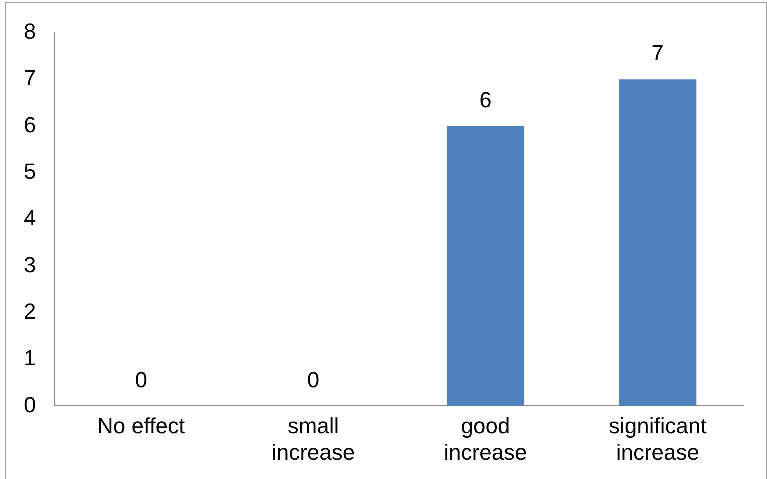 The height and width of the screenshot is (479, 767). I want to click on y-tick-label: 7, so click(30, 78).